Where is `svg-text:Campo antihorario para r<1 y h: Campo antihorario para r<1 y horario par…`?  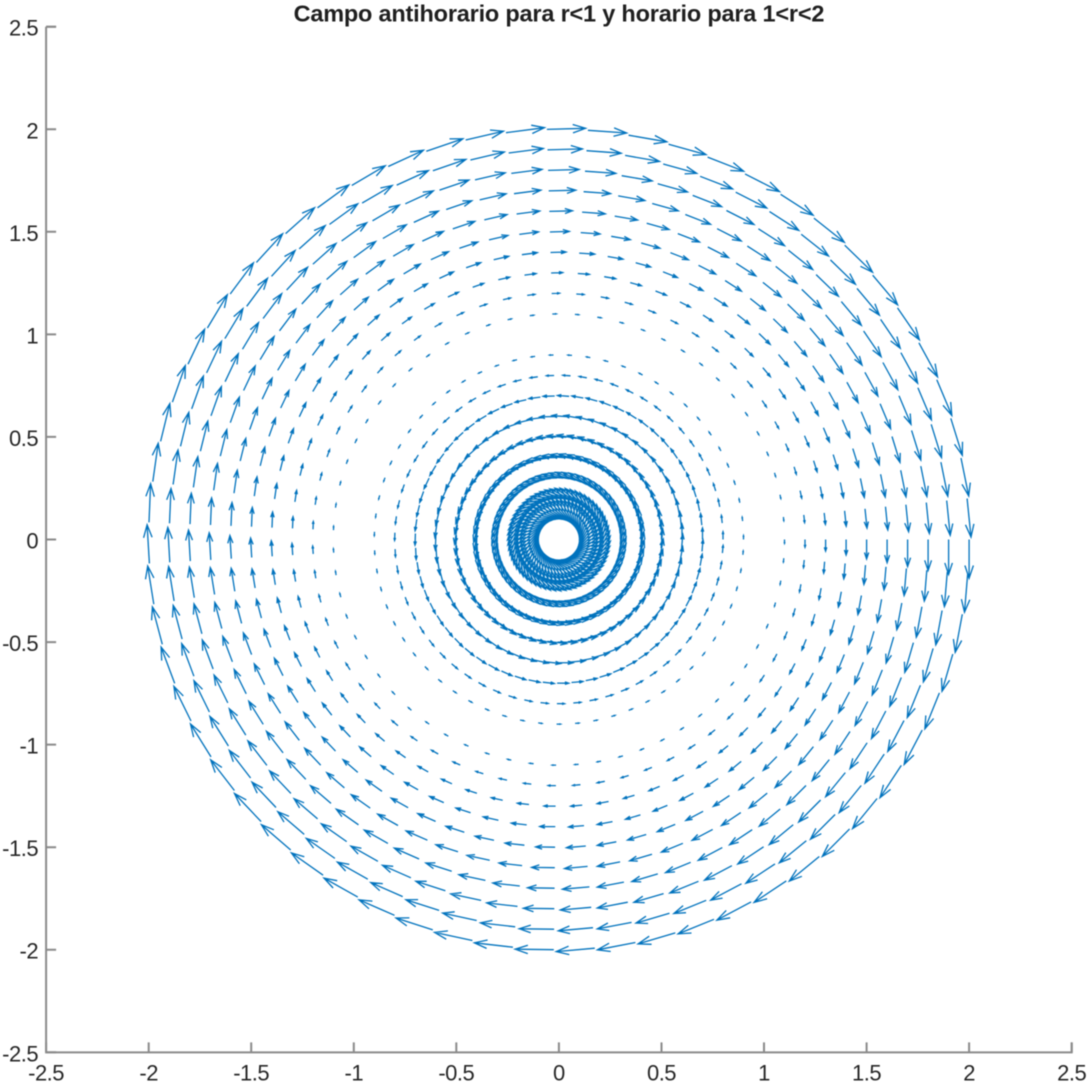
svg-text:Campo antihorario para r<1 y h: Campo antihorario para r<1 y horario par… is located at coordinates (559, 14).